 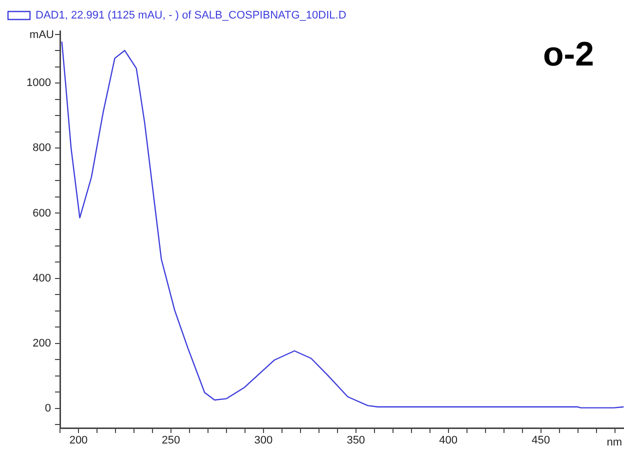 I want to click on legend-label: DAD1, 22.991 (1125 mAU, - ) of SALB_COSPIBNATG_10DIL.D, so click(x=191, y=16).